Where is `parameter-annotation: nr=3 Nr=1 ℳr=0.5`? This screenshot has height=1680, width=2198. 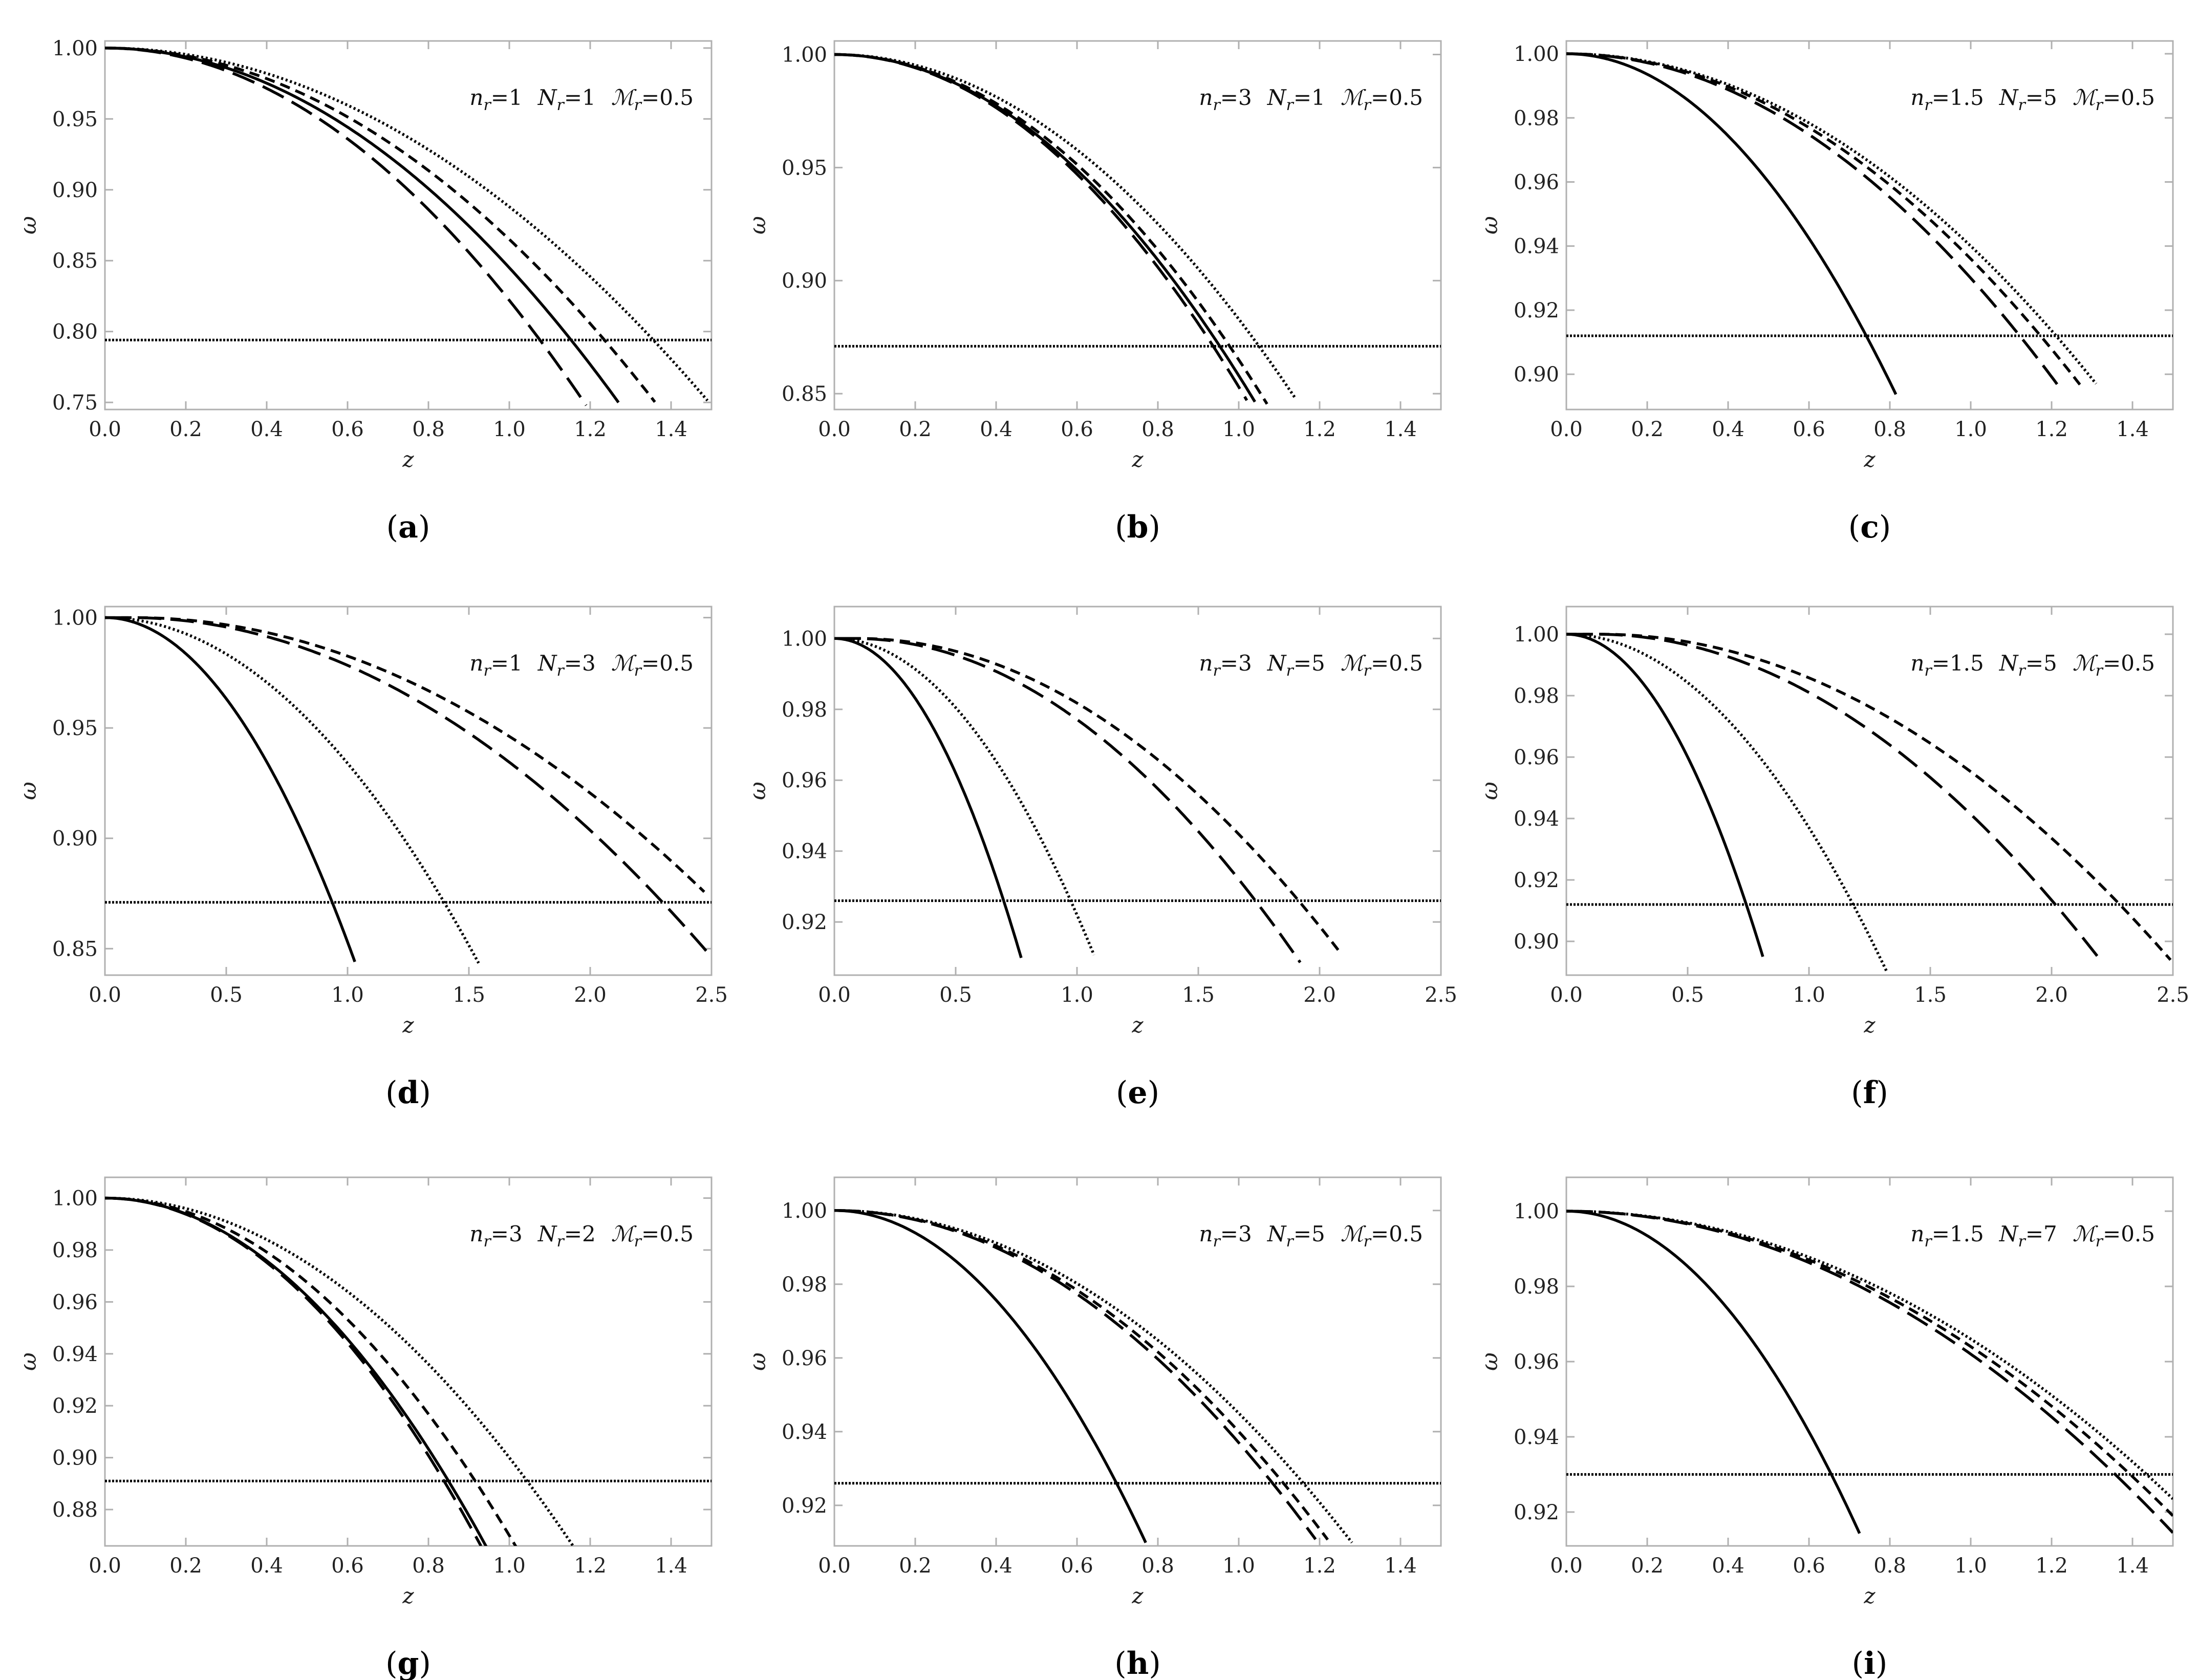
parameter-annotation: nr=3 Nr=1 ℳr=0.5 is located at coordinates (1311, 100).